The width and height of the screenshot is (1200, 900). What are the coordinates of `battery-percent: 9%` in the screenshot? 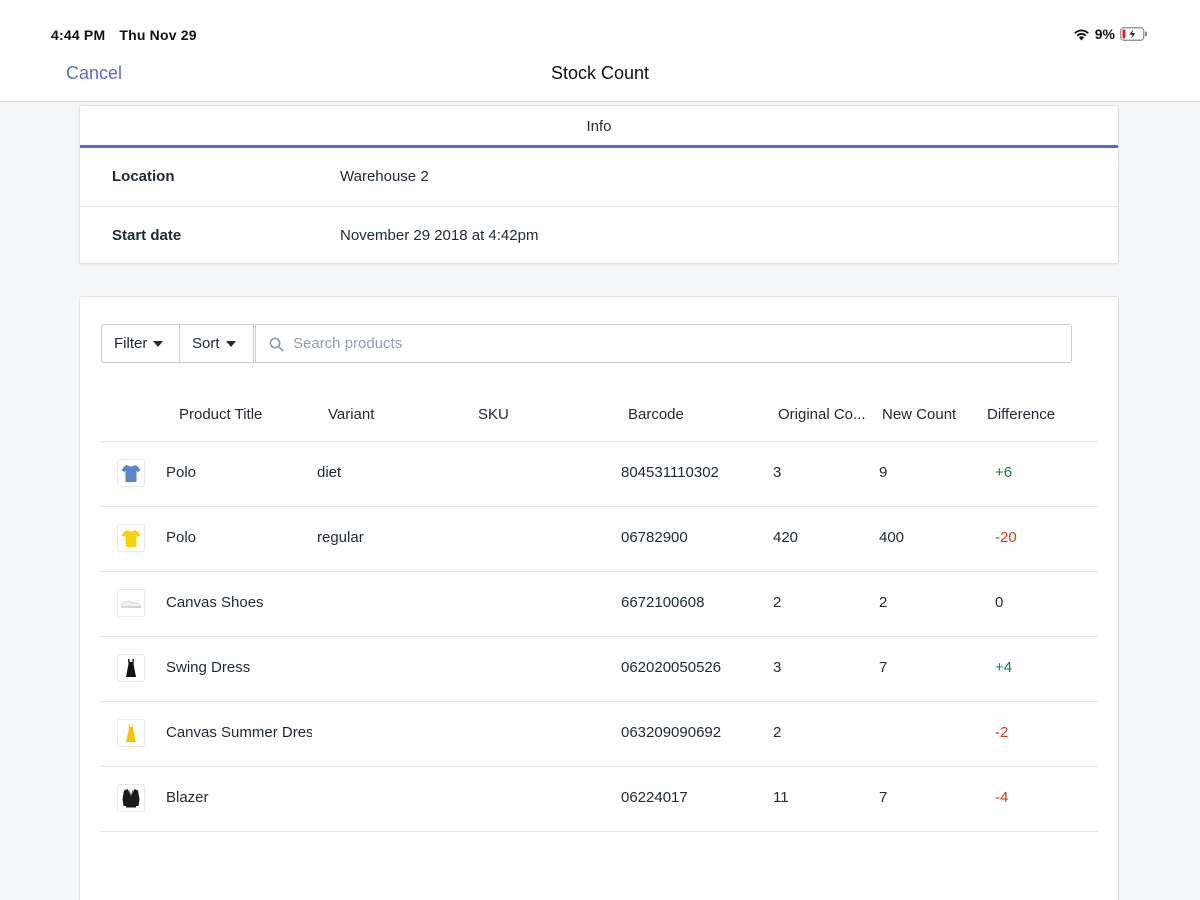 It's located at (1104, 34).